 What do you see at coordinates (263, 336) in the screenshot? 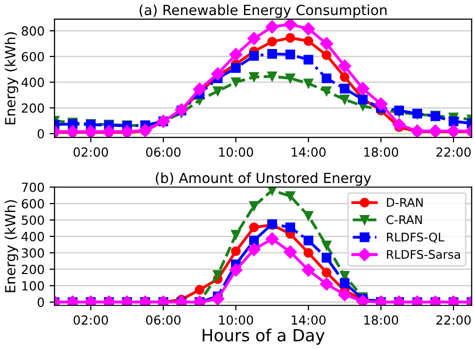
I see `x-axis-title: Hours of a Day` at bounding box center [263, 336].